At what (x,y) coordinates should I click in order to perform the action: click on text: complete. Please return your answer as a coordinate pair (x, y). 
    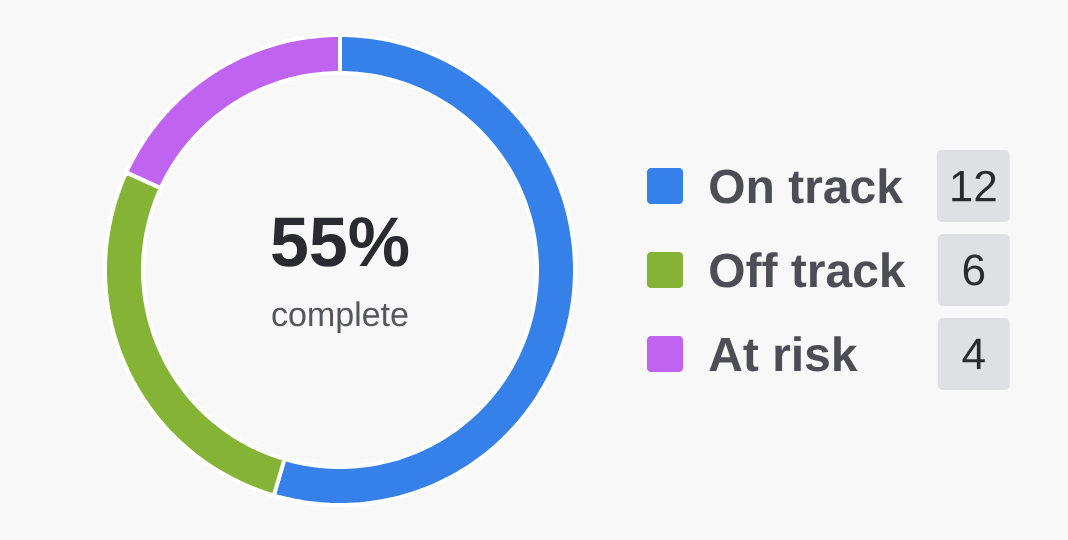
    Looking at the image, I should click on (340, 317).